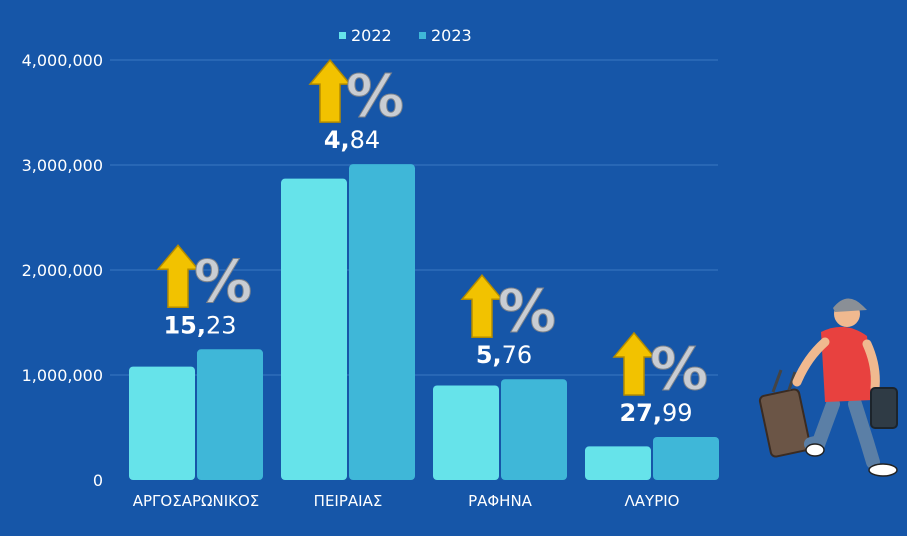 This screenshot has height=536, width=907. I want to click on growth-value: 4,84, so click(352, 140).